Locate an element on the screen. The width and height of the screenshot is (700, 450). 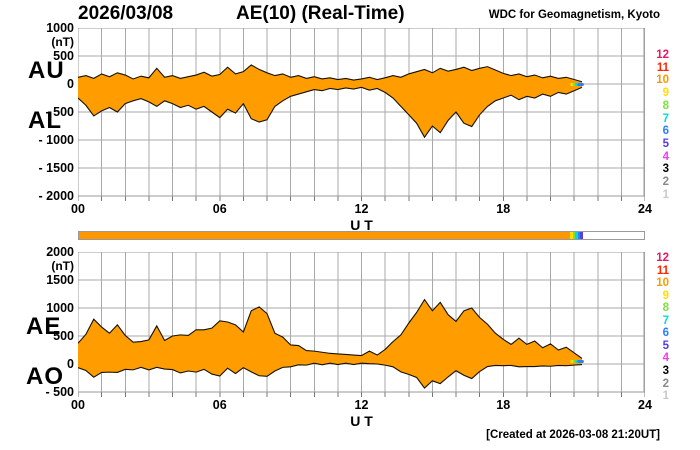
availability-segment-5-stations is located at coordinates (582, 235).